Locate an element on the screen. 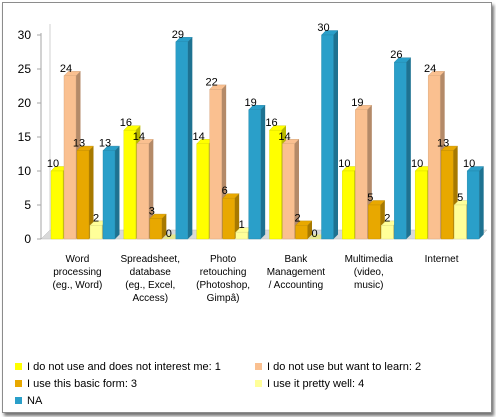 This screenshot has width=496, height=417. legend-label: NA is located at coordinates (35, 401).